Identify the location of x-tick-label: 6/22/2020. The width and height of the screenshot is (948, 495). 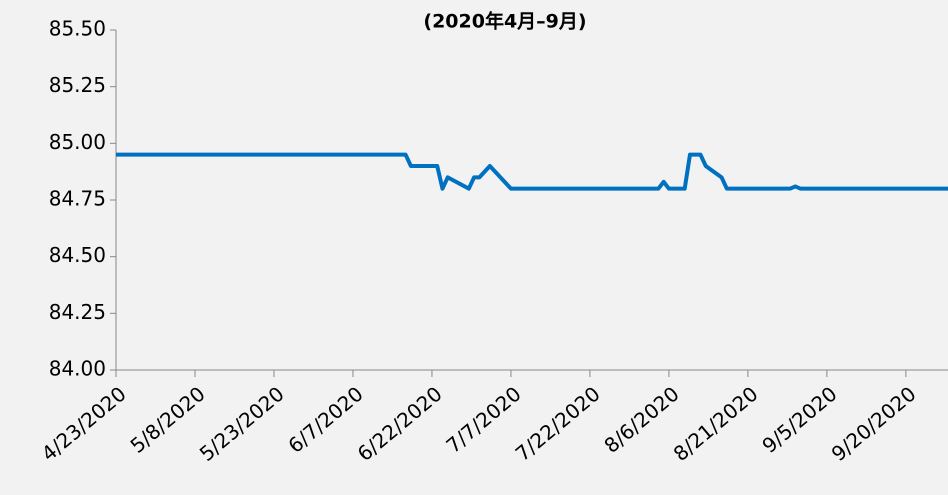
(400, 424).